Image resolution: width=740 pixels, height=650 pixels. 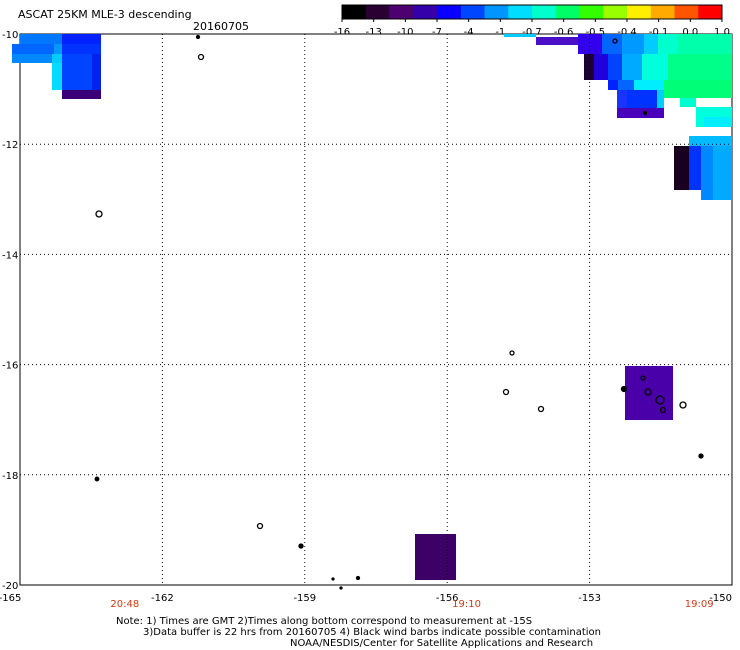 I want to click on longitude-label: -150, so click(x=720, y=598).